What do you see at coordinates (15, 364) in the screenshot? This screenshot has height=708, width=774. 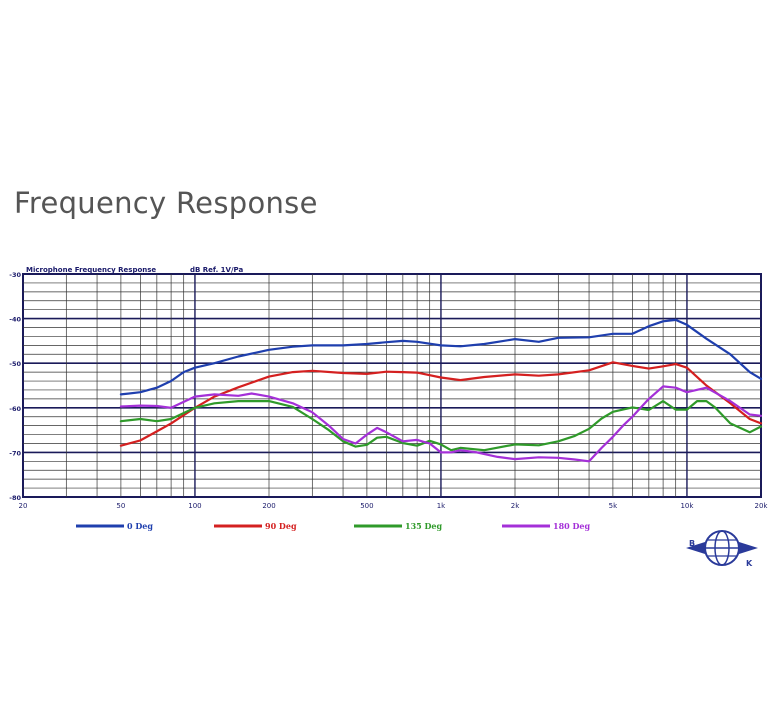 I see `y-tick-label: -50` at bounding box center [15, 364].